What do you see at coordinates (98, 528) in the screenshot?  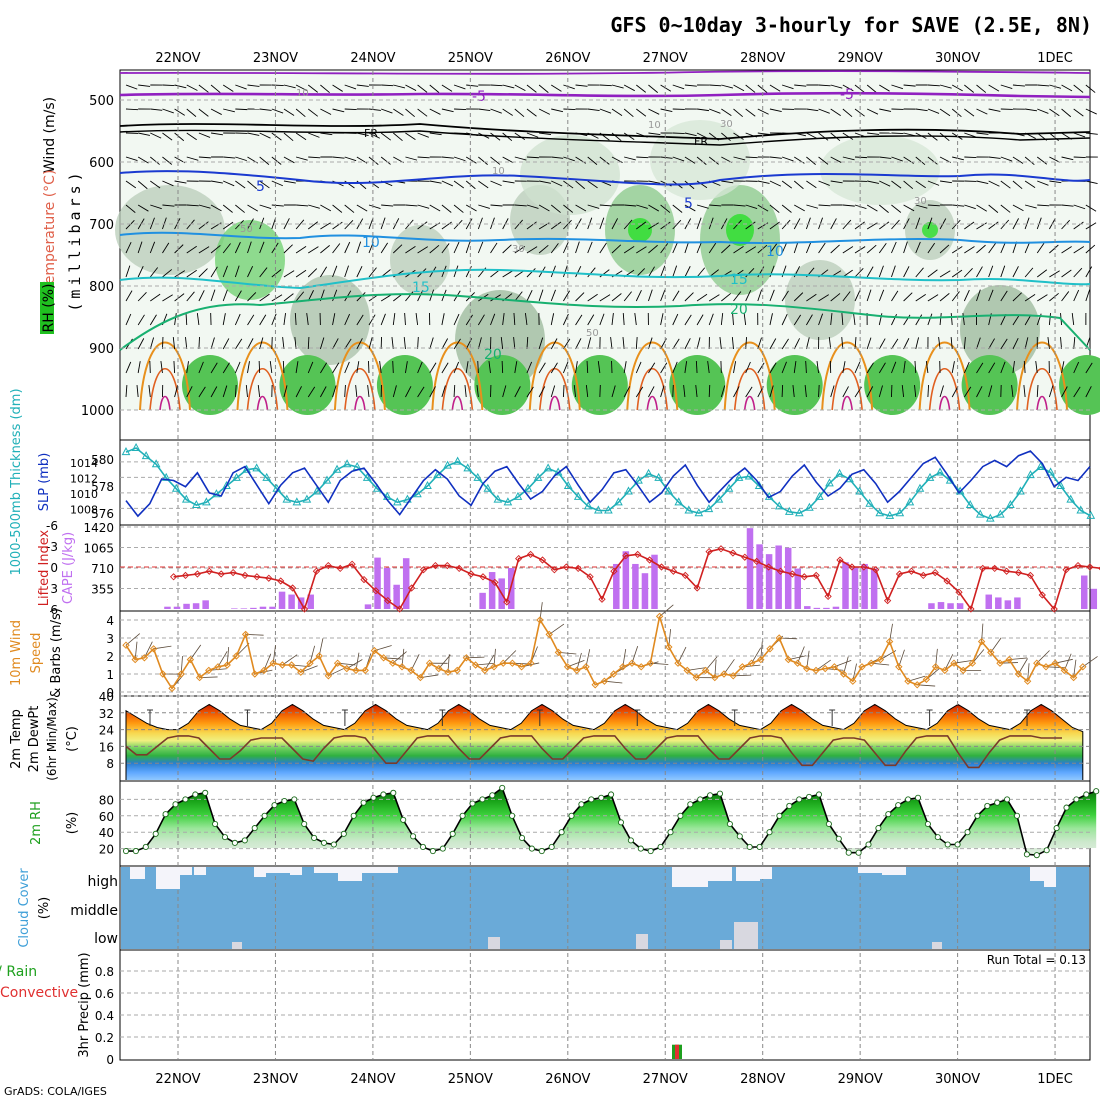 I see `cape-tick-label: 1420` at bounding box center [98, 528].